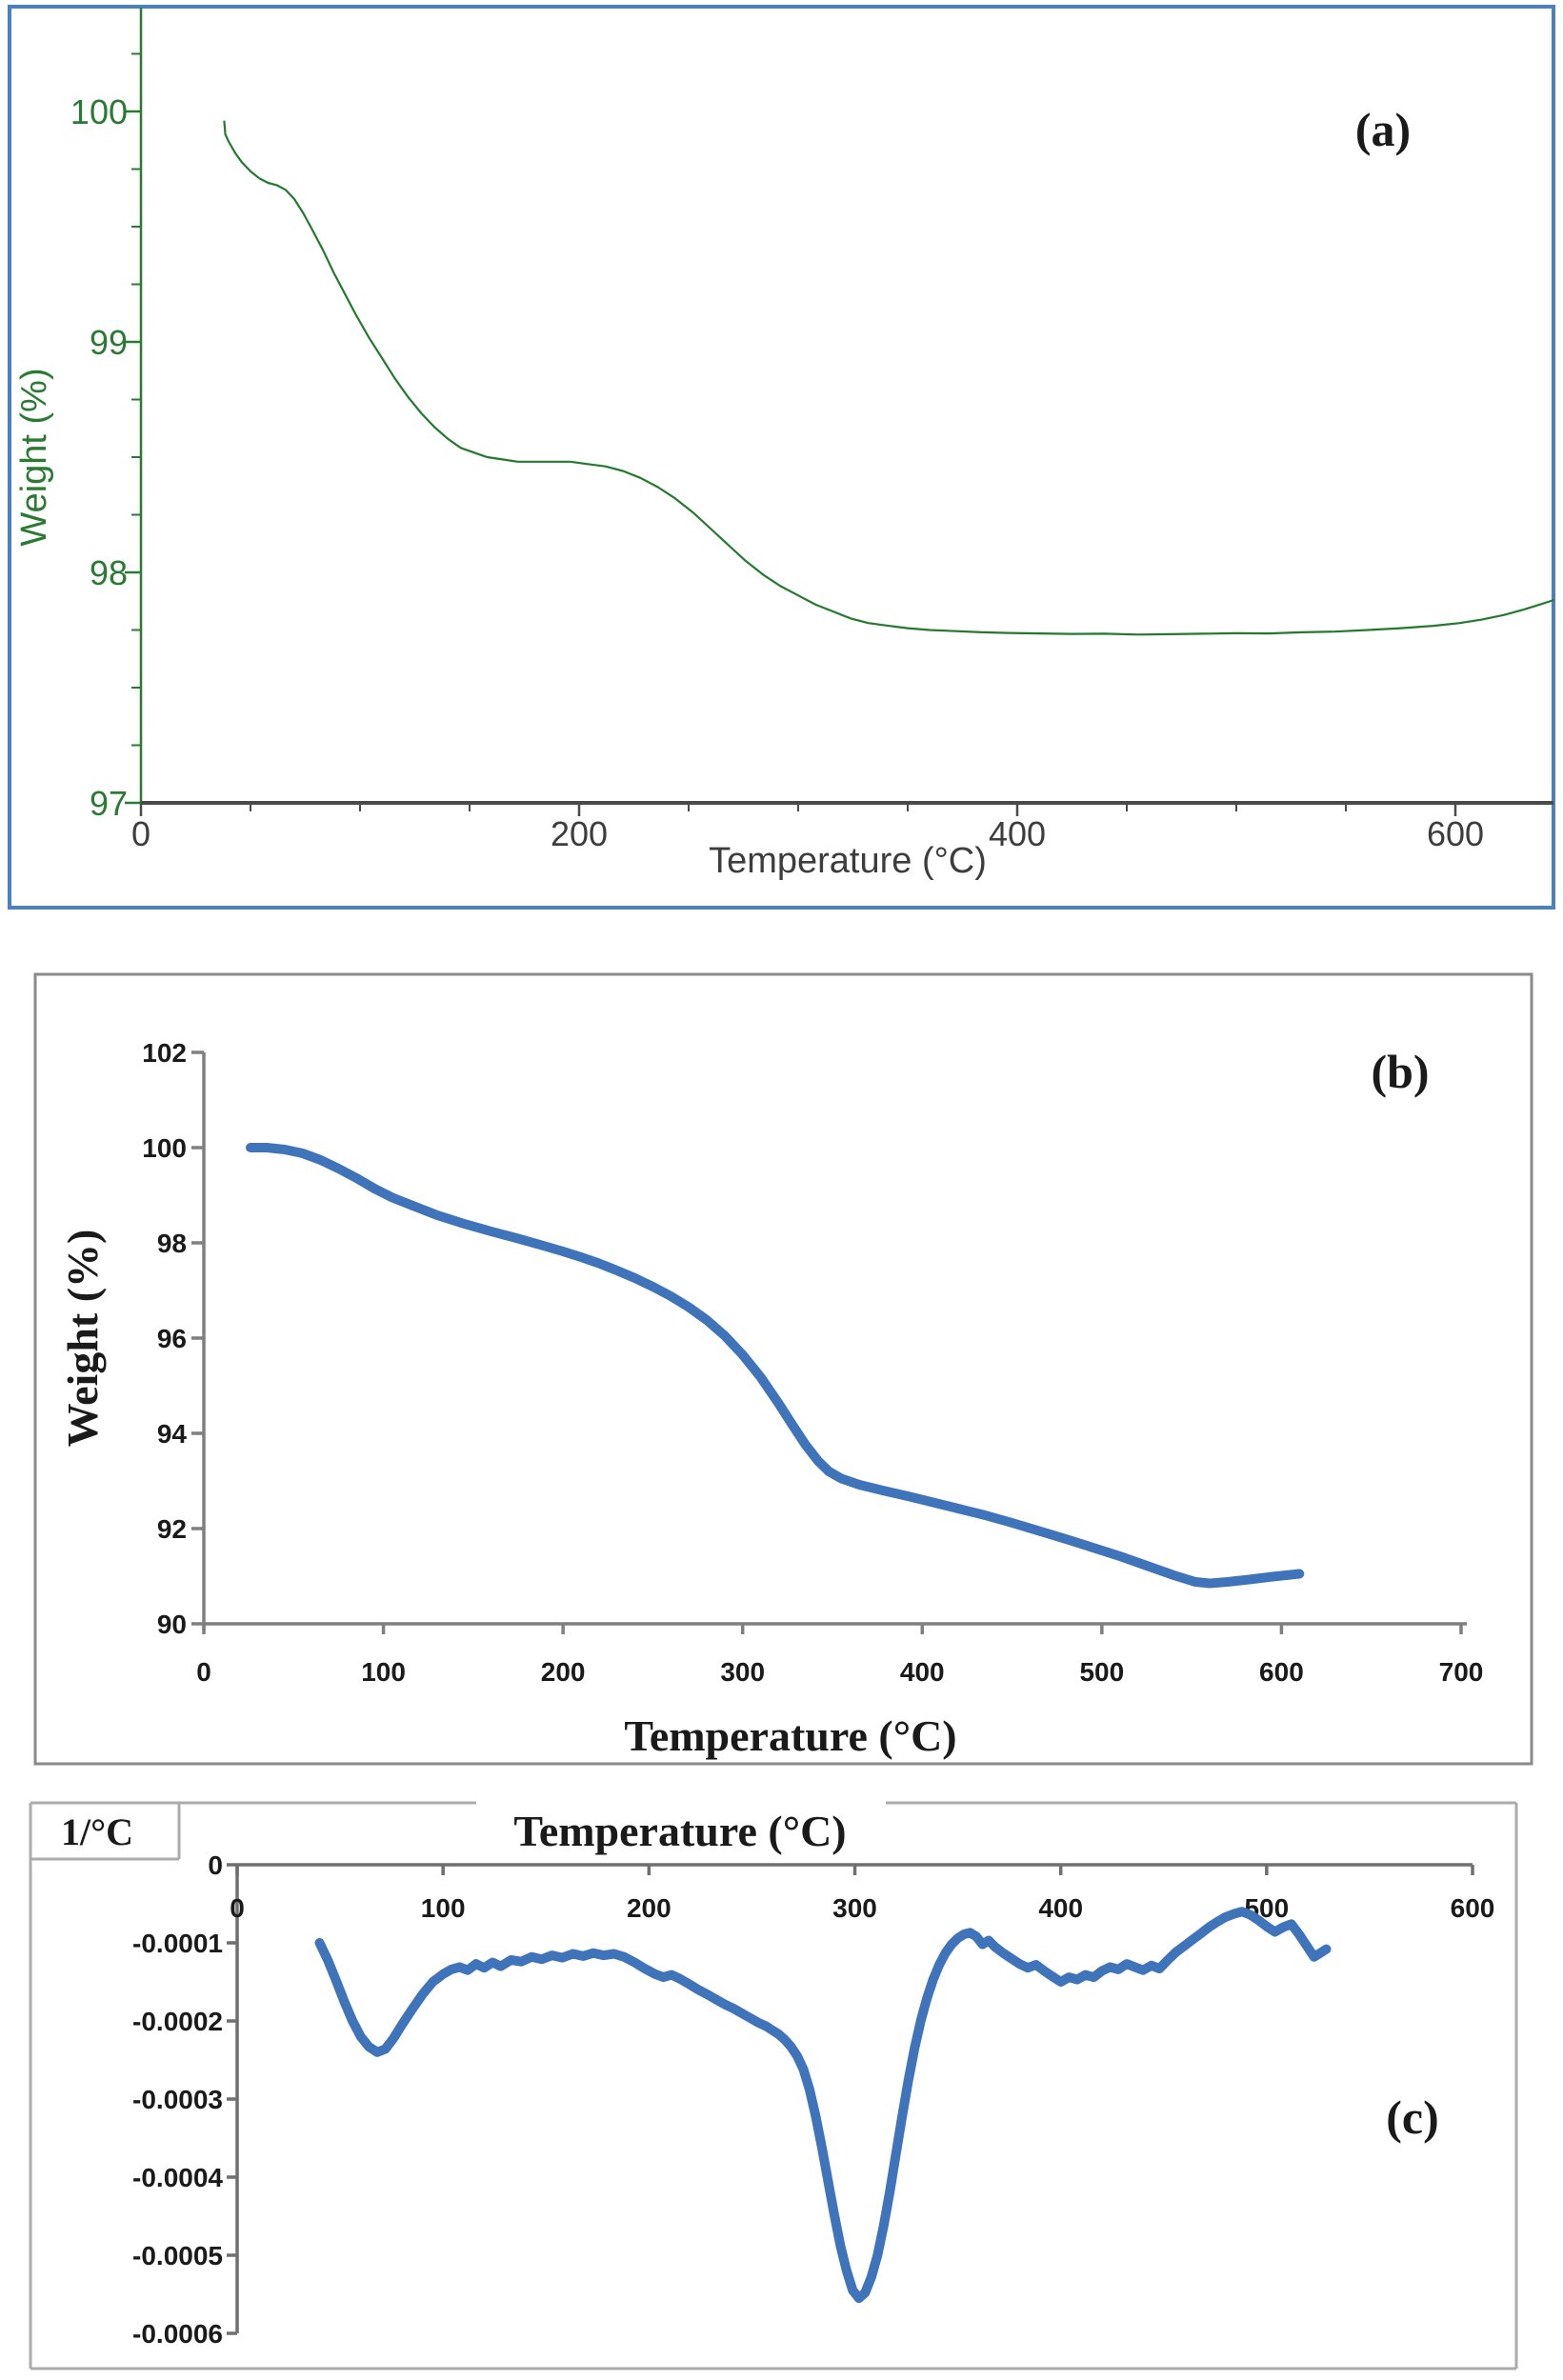 The image size is (1563, 2380). I want to click on panel-c-x-axis-title: Temperature (°C), so click(679, 1831).